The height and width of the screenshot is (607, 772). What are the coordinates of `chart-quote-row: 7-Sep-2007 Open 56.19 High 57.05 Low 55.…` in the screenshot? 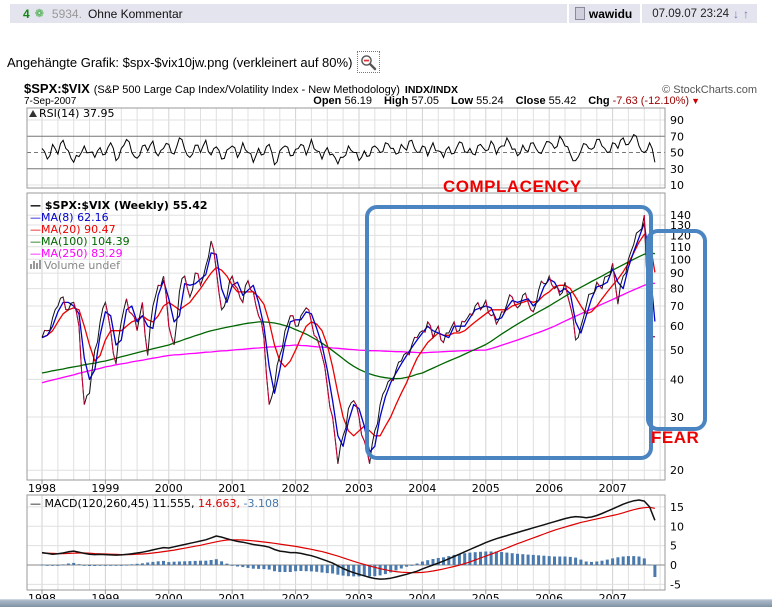 It's located at (362, 101).